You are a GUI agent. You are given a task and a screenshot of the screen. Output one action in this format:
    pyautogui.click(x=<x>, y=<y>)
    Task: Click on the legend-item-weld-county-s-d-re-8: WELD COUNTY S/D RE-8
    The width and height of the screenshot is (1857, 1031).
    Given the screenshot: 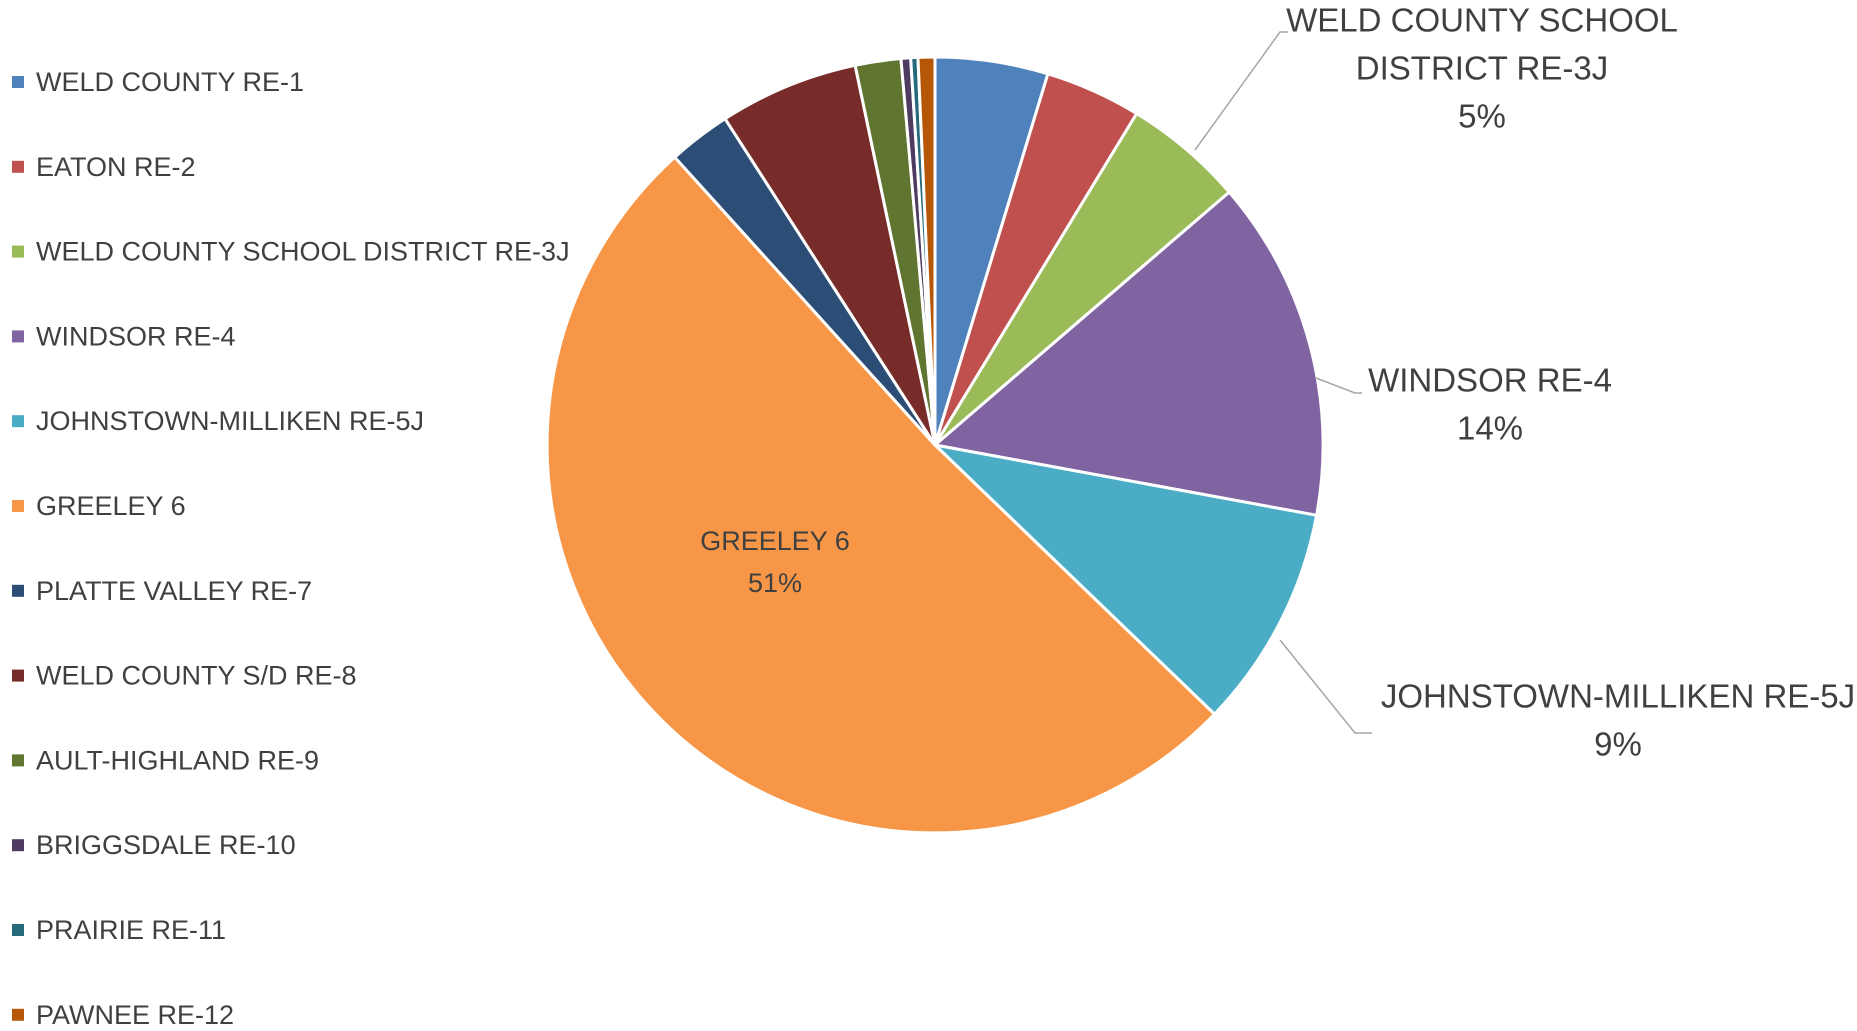 What is the action you would take?
    pyautogui.click(x=184, y=676)
    